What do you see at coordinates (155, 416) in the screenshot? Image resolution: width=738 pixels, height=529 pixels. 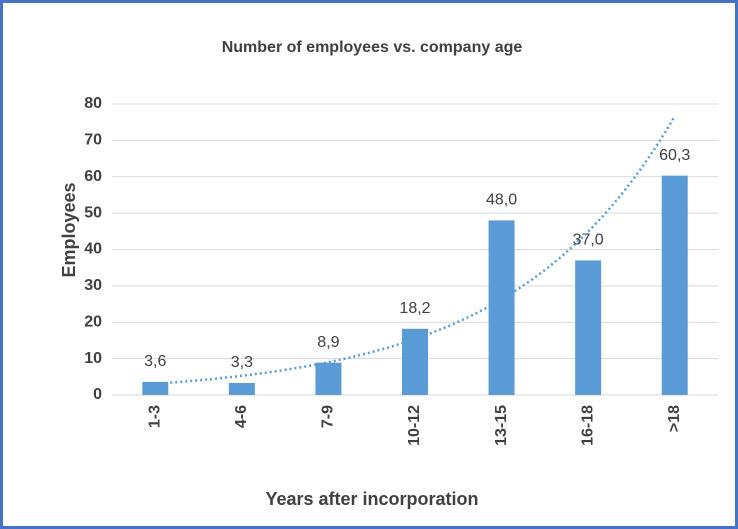 I see `x-tick-label: 1-3` at bounding box center [155, 416].